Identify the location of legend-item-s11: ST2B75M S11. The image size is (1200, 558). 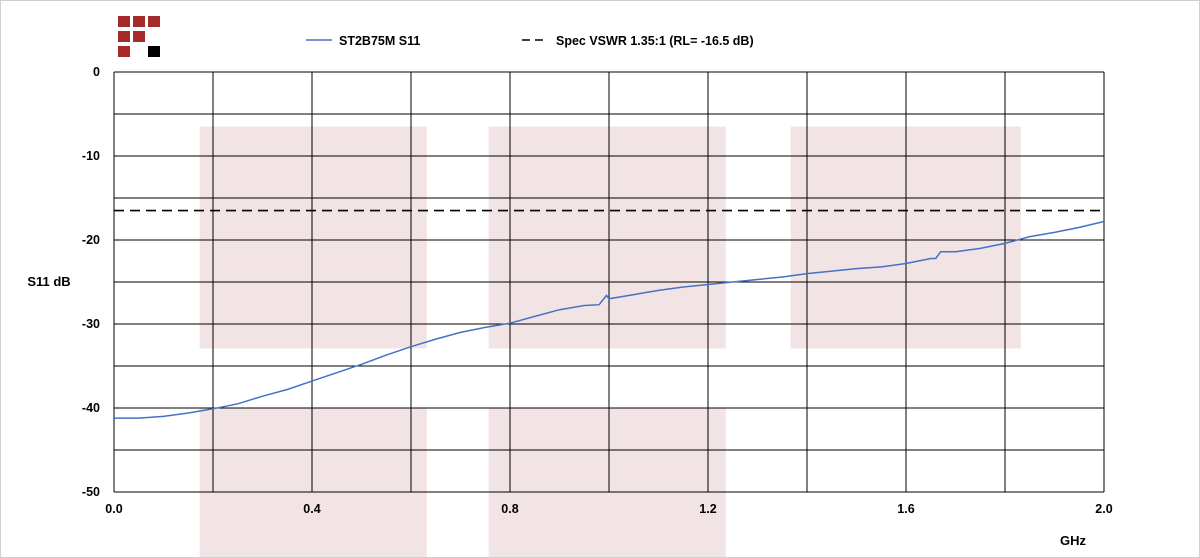
(363, 41).